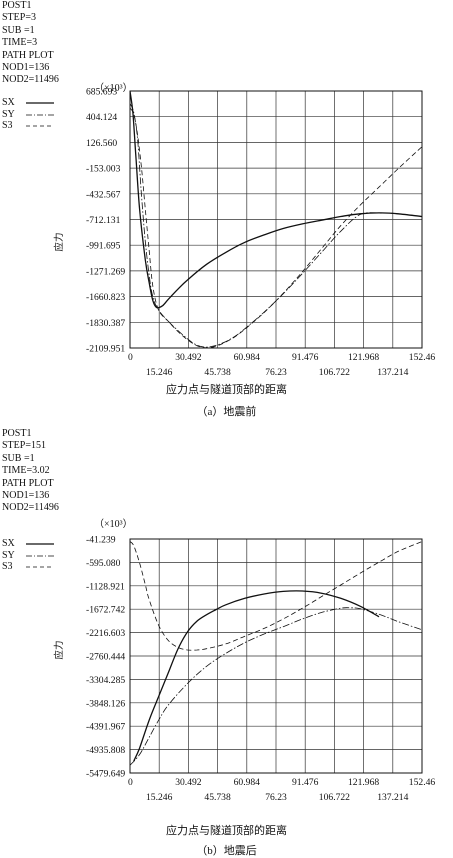 The width and height of the screenshot is (453, 858). I want to click on y-tick-label: -1128.921, so click(105, 586).